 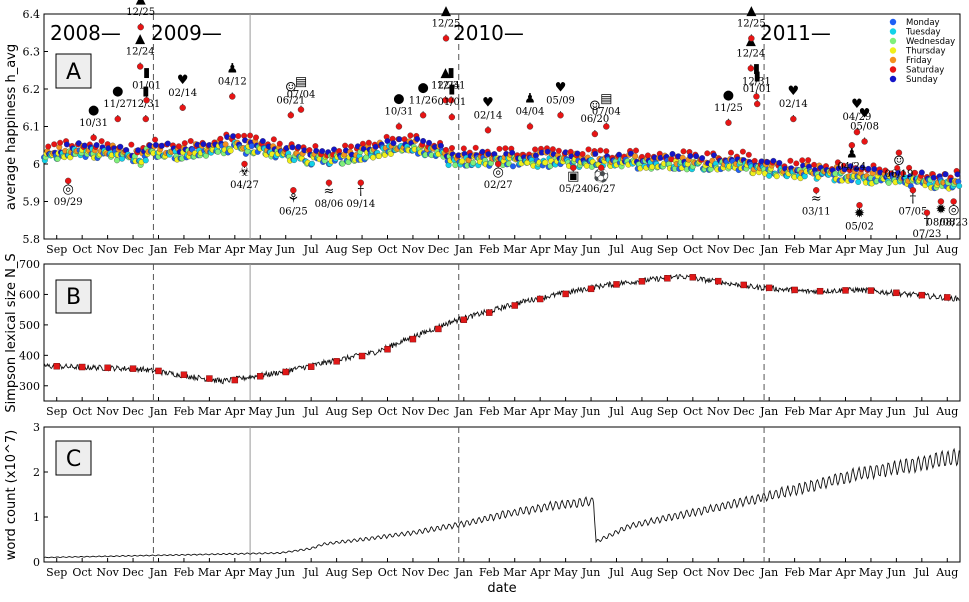 I want to click on y-tick-label: 3, so click(x=36, y=427).